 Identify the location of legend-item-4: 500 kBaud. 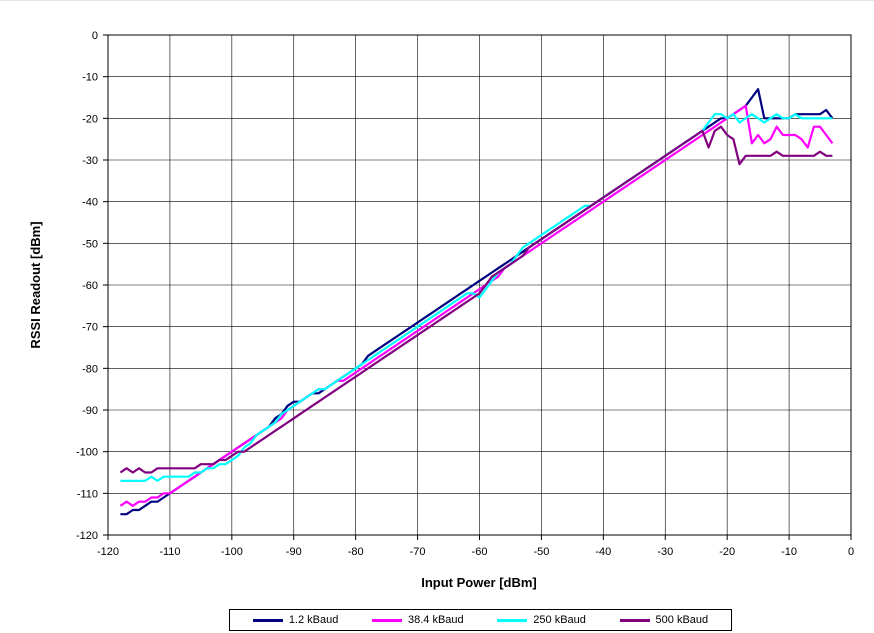
(664, 620).